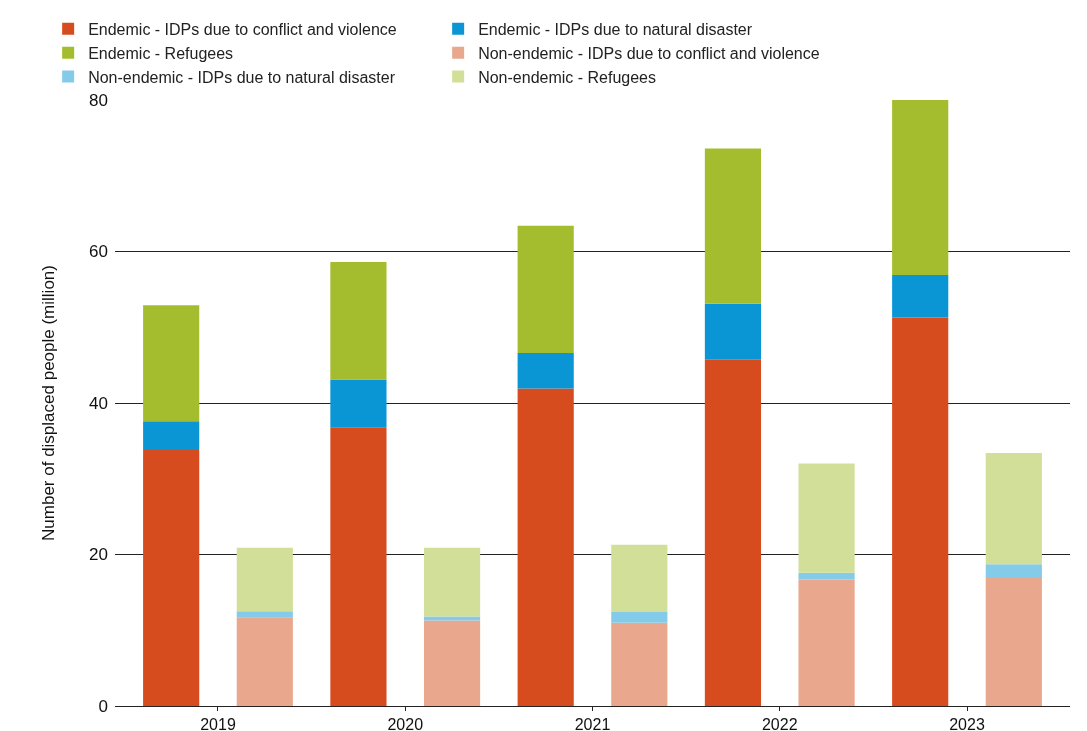  What do you see at coordinates (98, 252) in the screenshot?
I see `y-tick-label: 60` at bounding box center [98, 252].